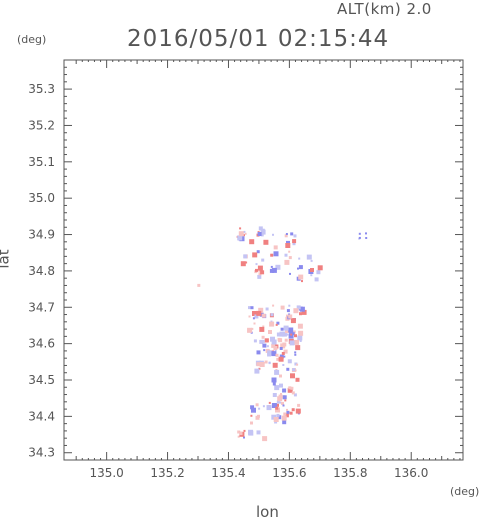 This screenshot has height=521, width=491. What do you see at coordinates (41, 453) in the screenshot?
I see `y-tick-label: 34.3` at bounding box center [41, 453].